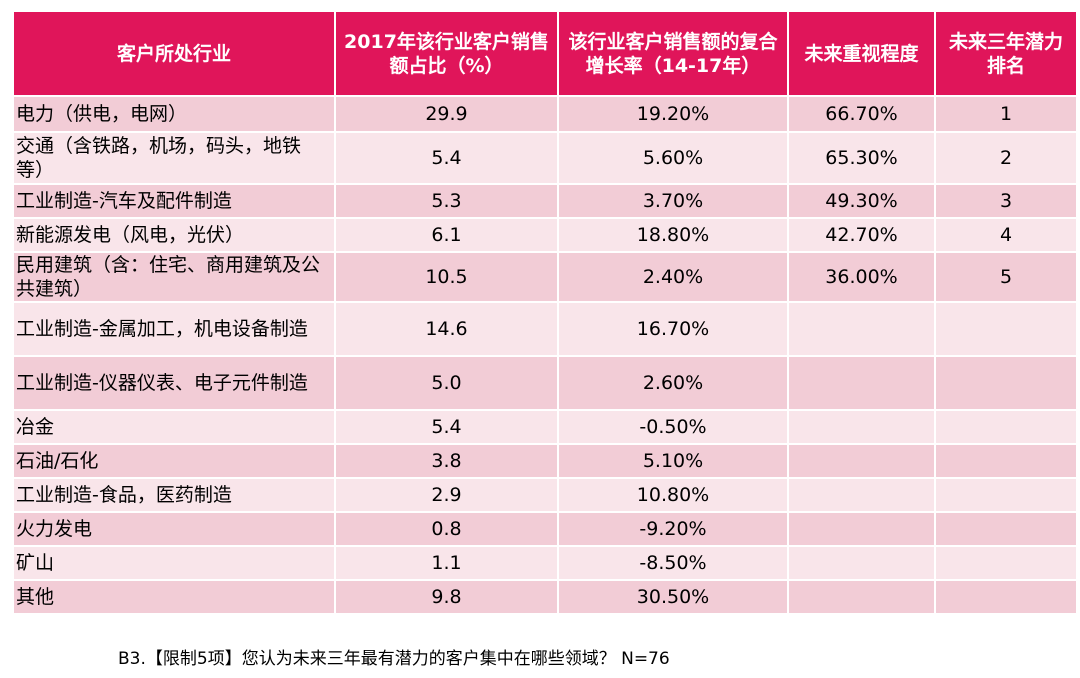 The width and height of the screenshot is (1080, 678). I want to click on importance-cell: 42.70%, so click(862, 235).